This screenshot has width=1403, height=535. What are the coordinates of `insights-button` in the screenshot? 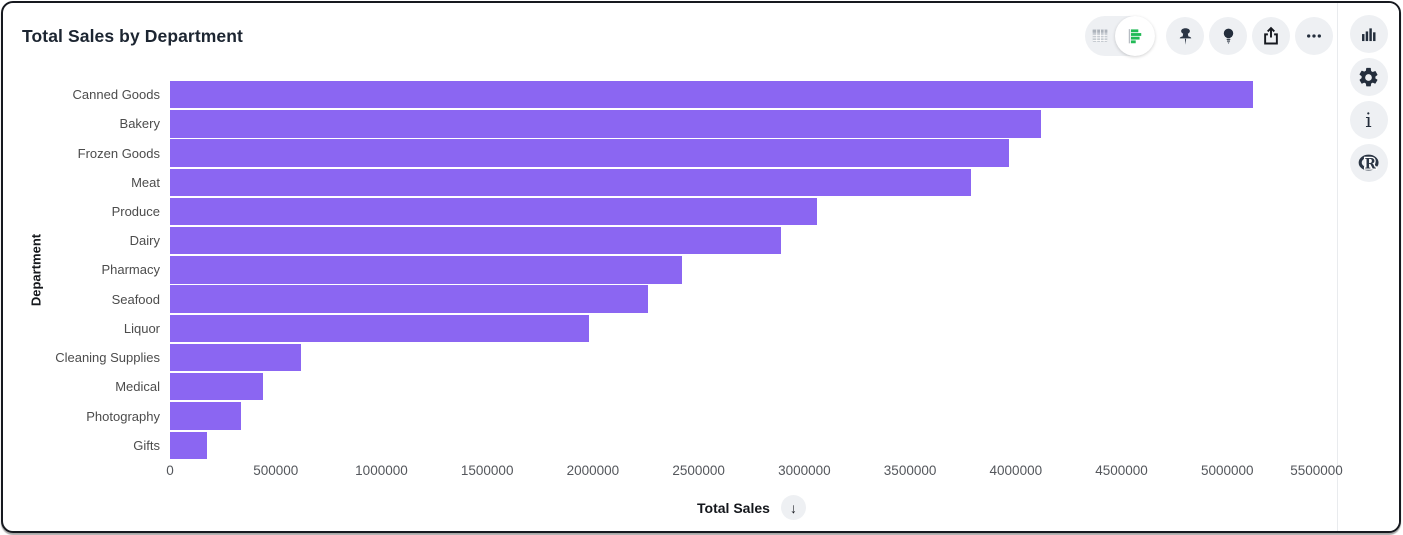 It's located at (1228, 36).